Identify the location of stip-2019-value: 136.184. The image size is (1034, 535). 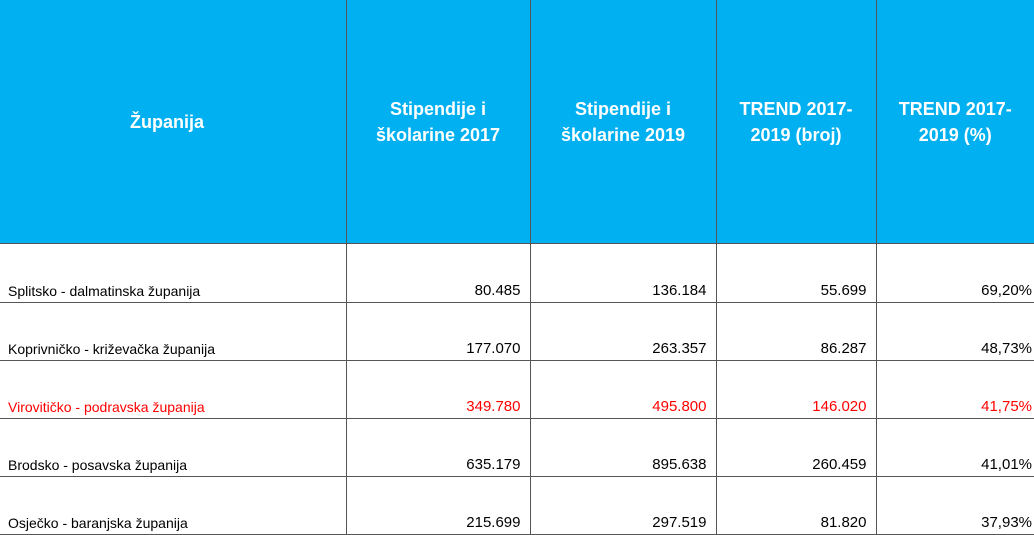
(623, 273).